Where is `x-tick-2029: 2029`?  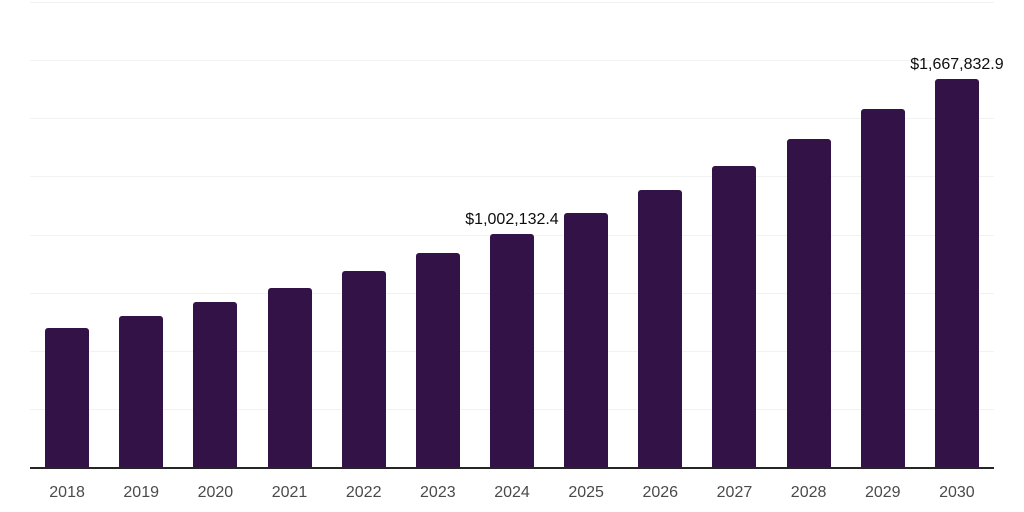
x-tick-2029: 2029 is located at coordinates (882, 492).